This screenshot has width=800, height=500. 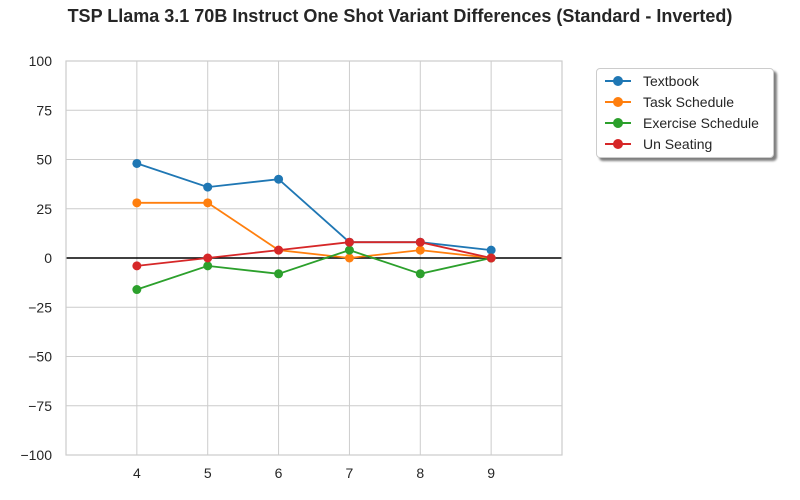 I want to click on legend-item-3: Un Seating, so click(x=658, y=144).